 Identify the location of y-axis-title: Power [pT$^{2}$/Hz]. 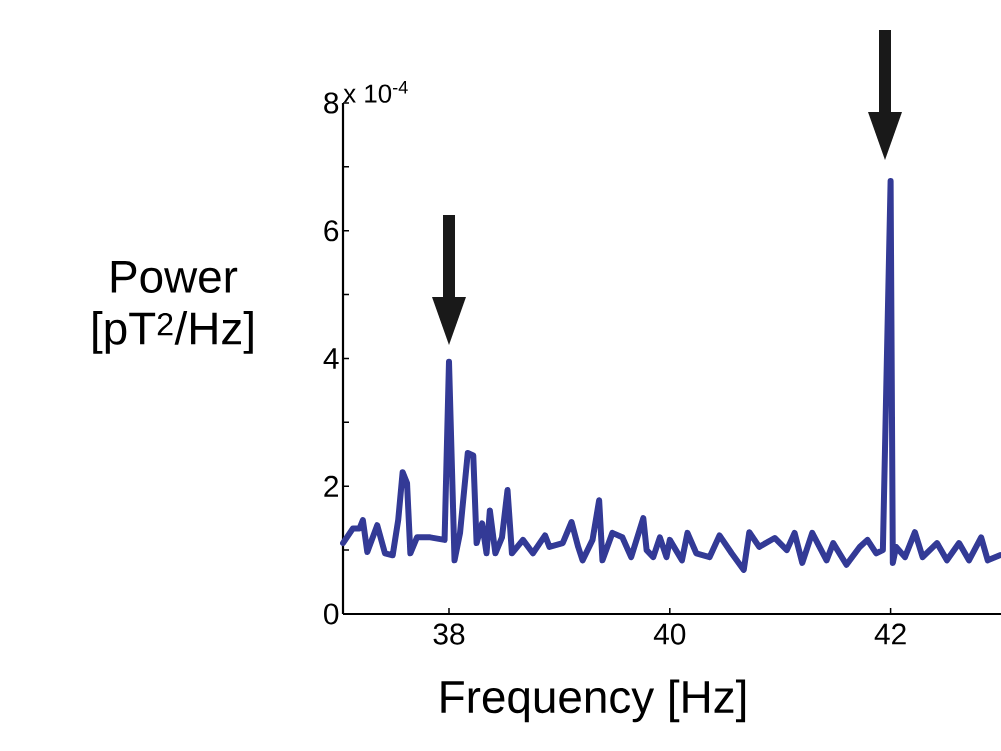
(173, 307).